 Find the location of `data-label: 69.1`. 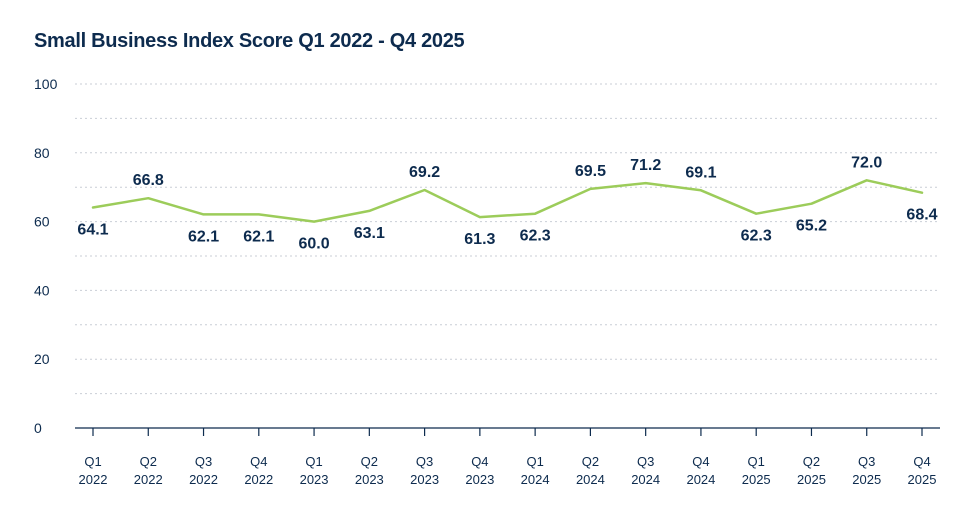

data-label: 69.1 is located at coordinates (700, 172).